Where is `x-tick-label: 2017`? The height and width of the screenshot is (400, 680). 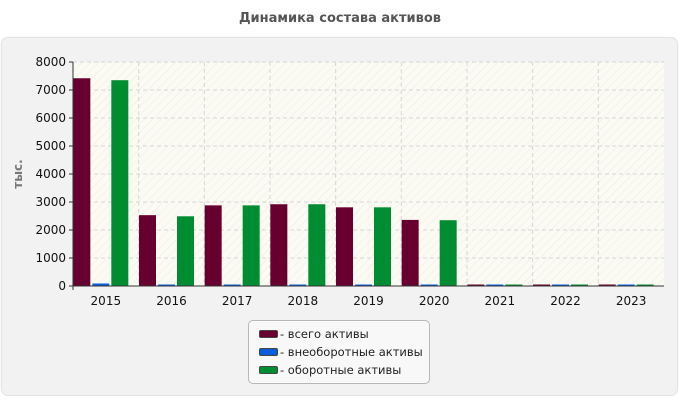
x-tick-label: 2017 is located at coordinates (237, 301).